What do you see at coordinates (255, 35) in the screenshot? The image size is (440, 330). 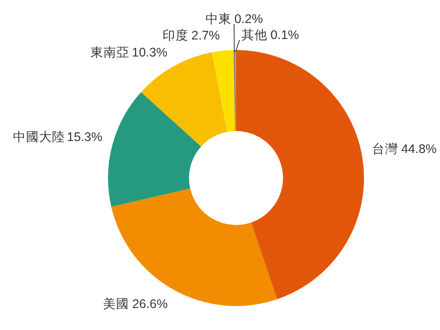 I see `slice-label: 其他` at bounding box center [255, 35].